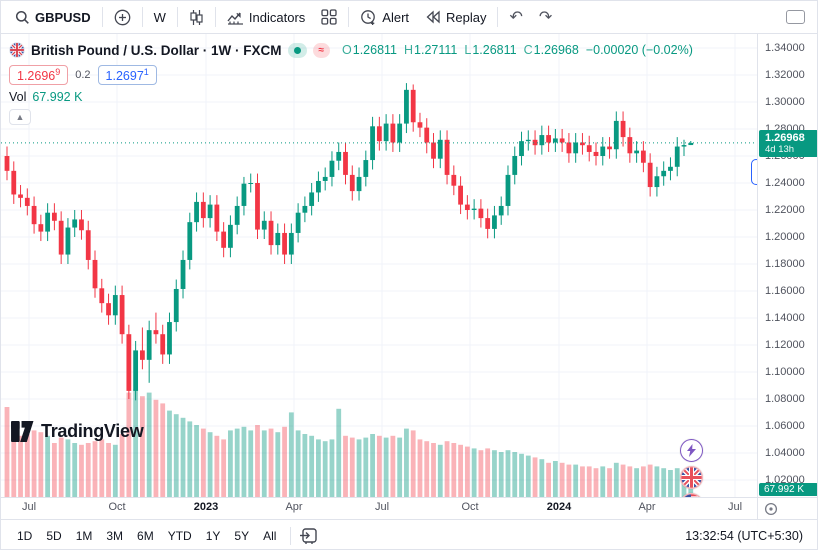 This screenshot has width=818, height=550. I want to click on close-value: 1.26968, so click(556, 50).